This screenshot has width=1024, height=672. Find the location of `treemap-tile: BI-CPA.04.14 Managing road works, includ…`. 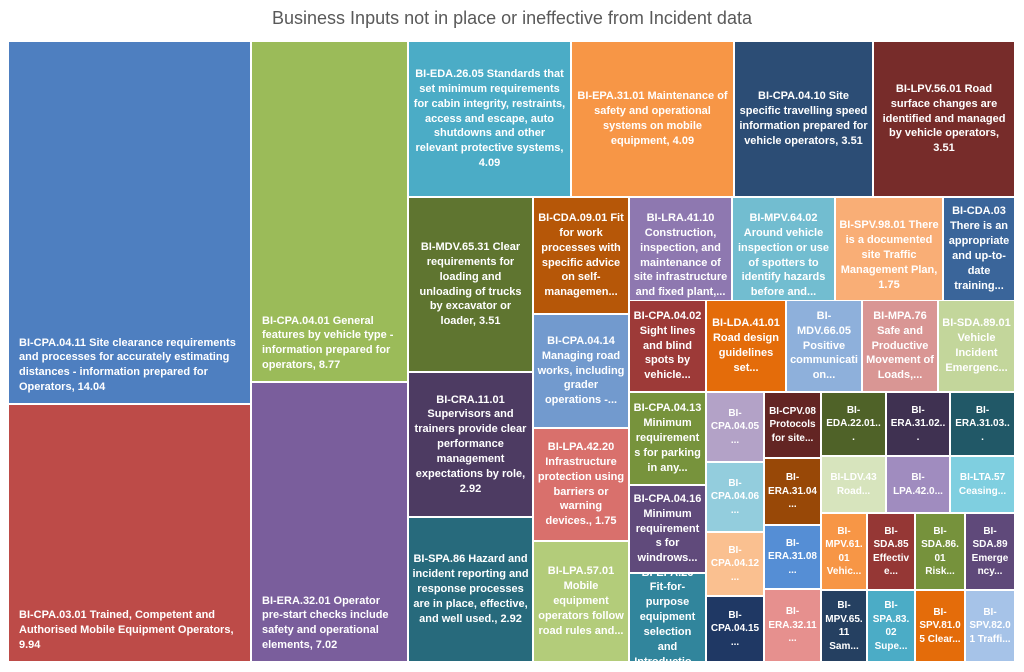

treemap-tile: BI-CPA.04.14 Managing road works, includ… is located at coordinates (581, 371).